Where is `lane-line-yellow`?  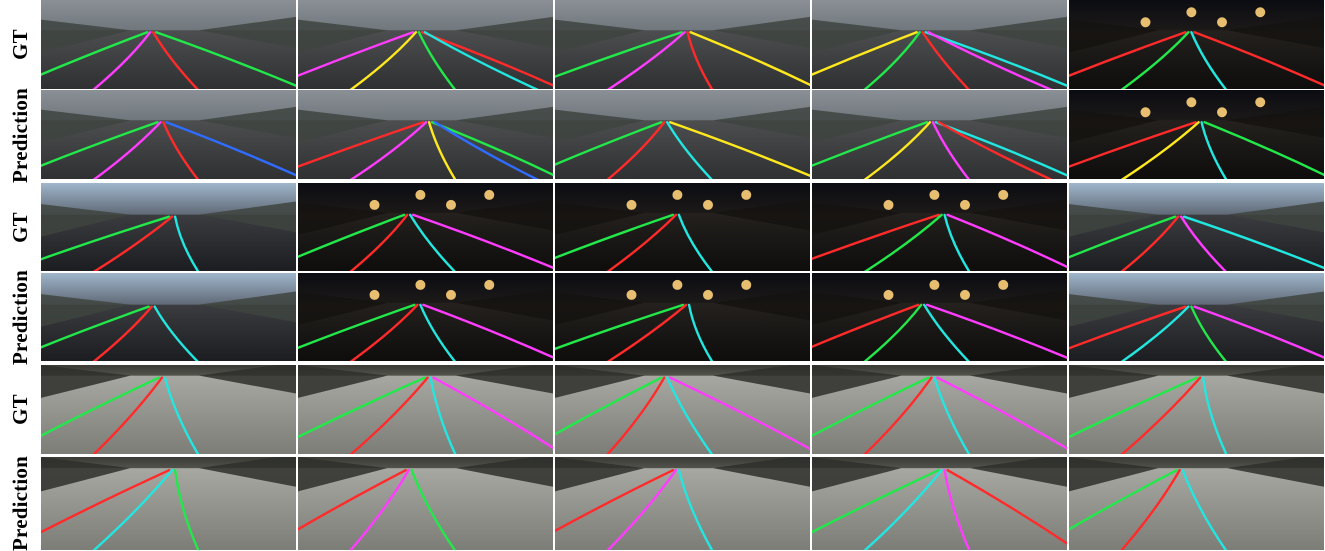
lane-line-yellow is located at coordinates (865, 53).